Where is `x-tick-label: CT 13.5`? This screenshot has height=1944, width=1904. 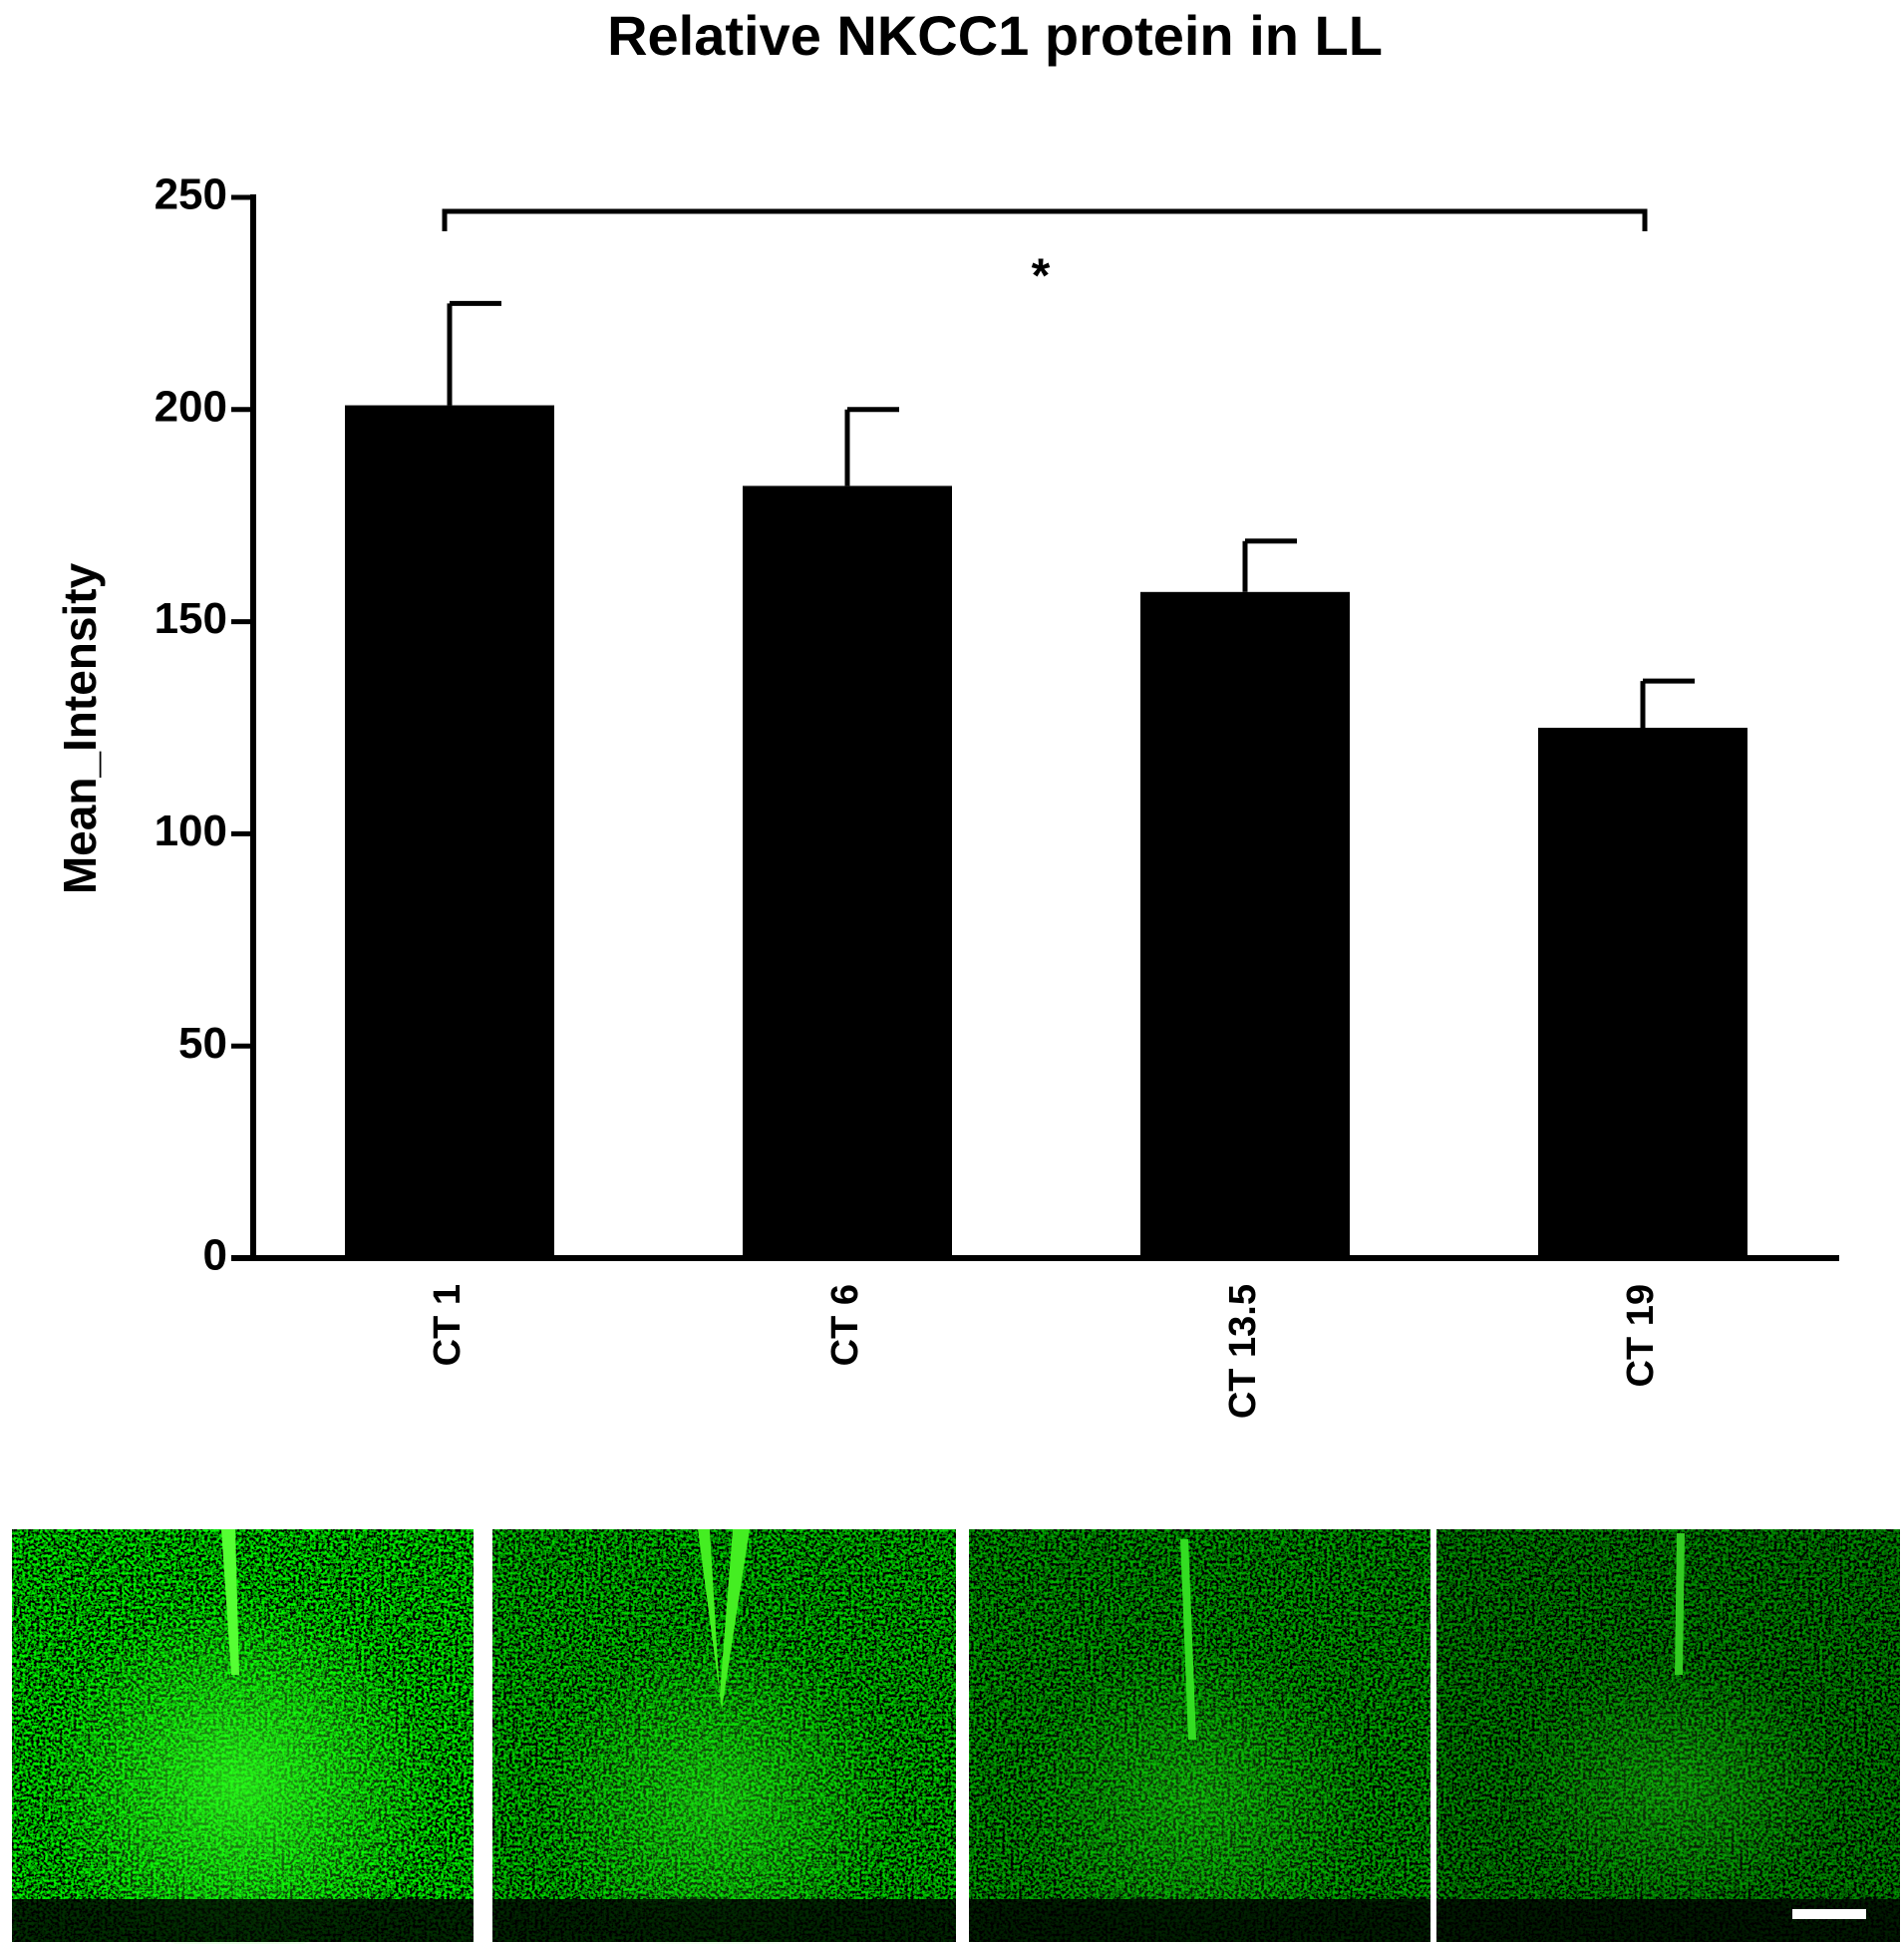 x-tick-label: CT 13.5 is located at coordinates (1243, 1351).